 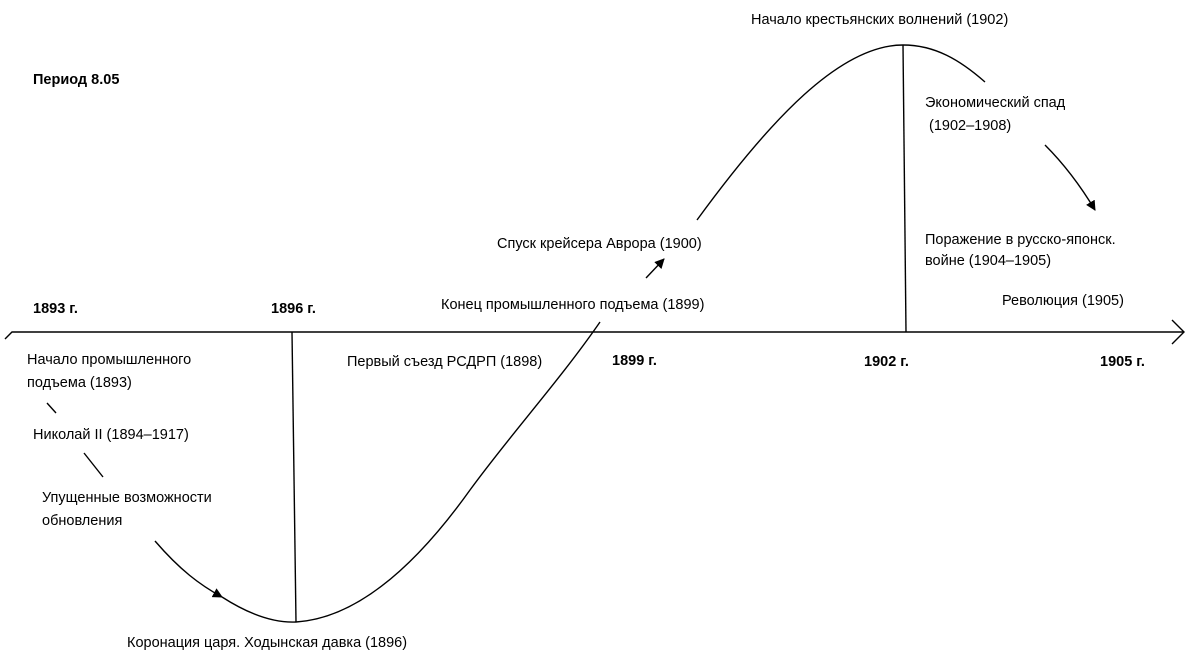 I want to click on year-label: 1902 г., so click(x=886, y=362).